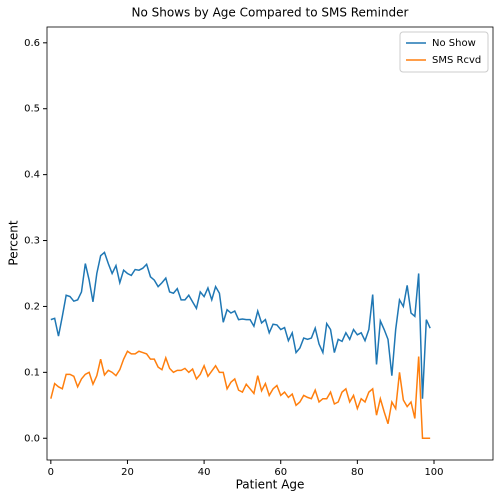 This screenshot has width=504, height=503. I want to click on y-tick-label: 0.0, so click(32, 438).